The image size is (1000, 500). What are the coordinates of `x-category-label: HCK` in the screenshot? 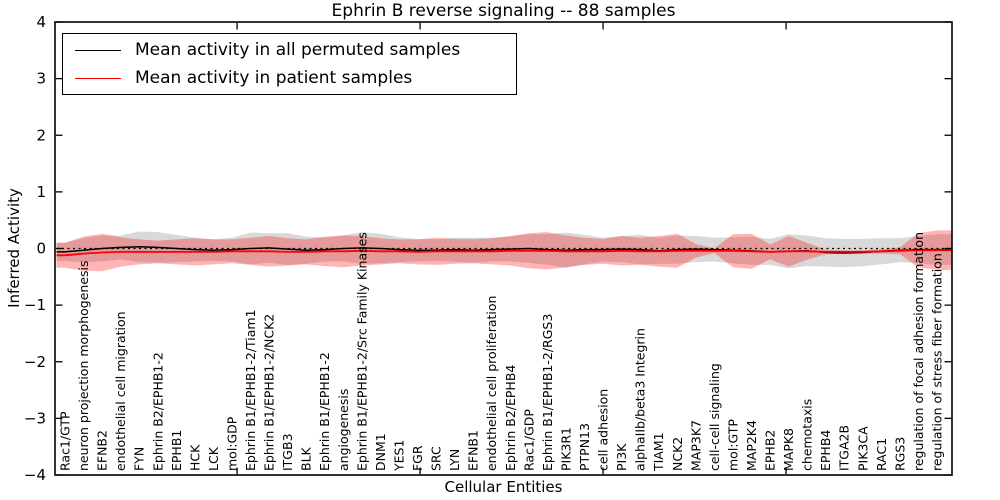 It's located at (194, 457).